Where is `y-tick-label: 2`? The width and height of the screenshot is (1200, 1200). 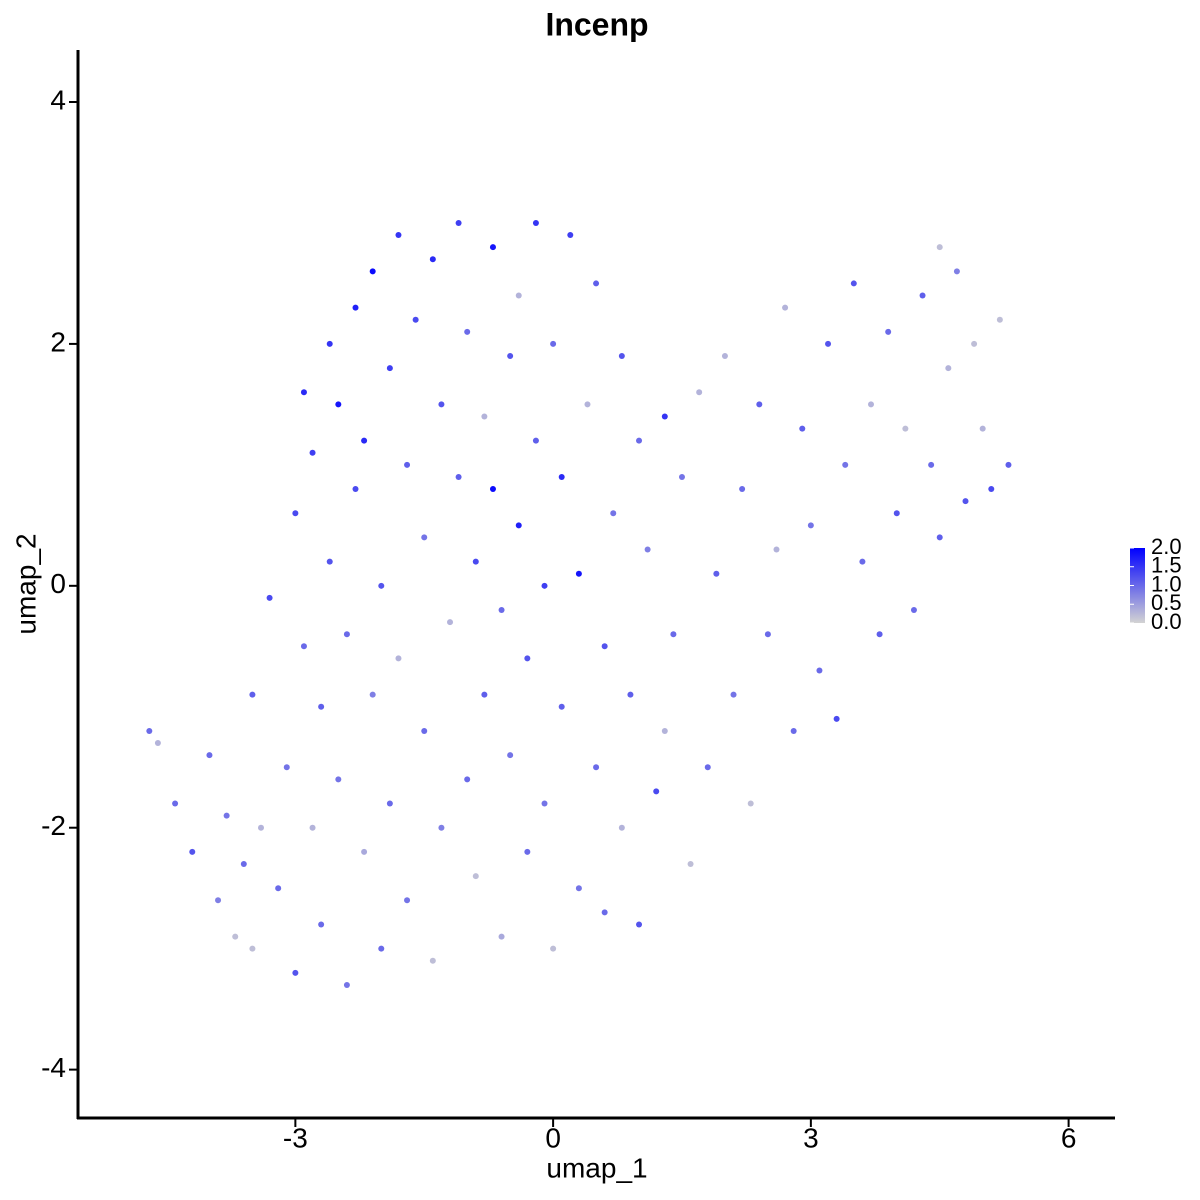 y-tick-label: 2 is located at coordinates (58, 341).